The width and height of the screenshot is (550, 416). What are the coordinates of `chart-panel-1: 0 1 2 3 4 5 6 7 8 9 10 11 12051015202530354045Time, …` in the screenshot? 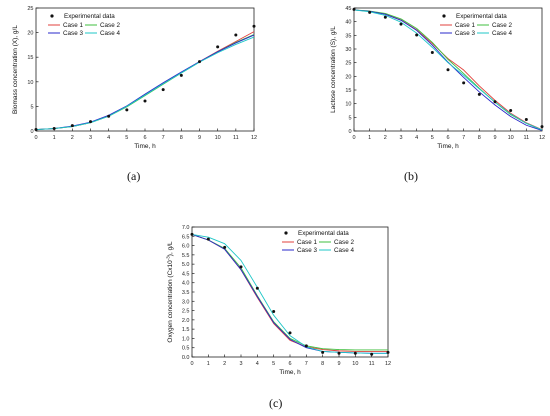 It's located at (437, 78).